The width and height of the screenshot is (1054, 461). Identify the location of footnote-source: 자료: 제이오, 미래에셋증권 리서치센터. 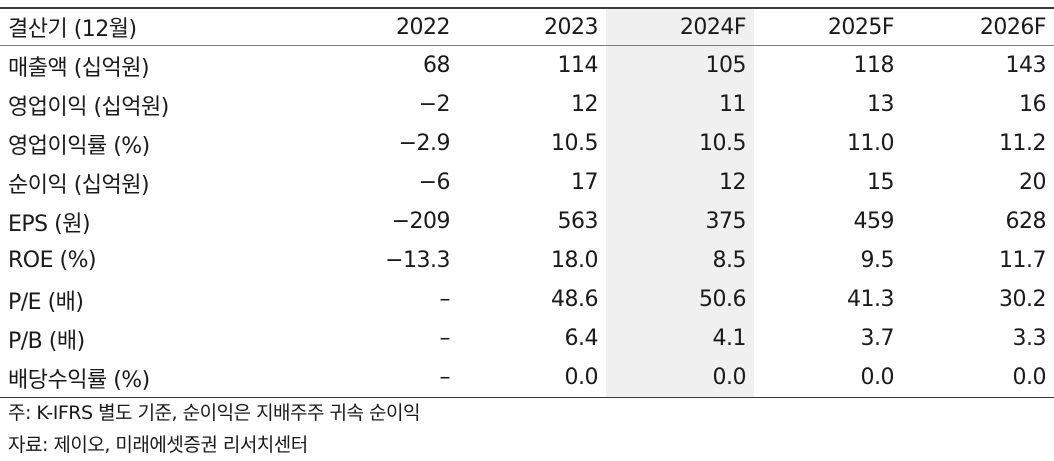
(158, 445).